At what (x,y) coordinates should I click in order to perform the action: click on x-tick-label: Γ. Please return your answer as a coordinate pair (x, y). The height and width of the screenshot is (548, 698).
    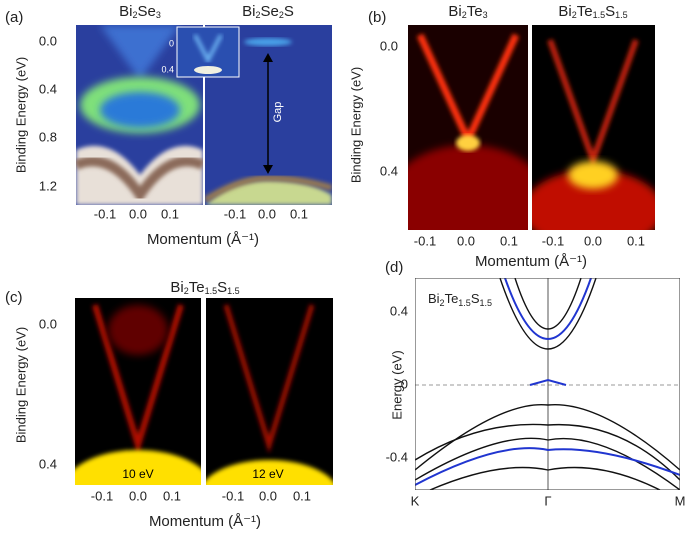
    Looking at the image, I should click on (547, 500).